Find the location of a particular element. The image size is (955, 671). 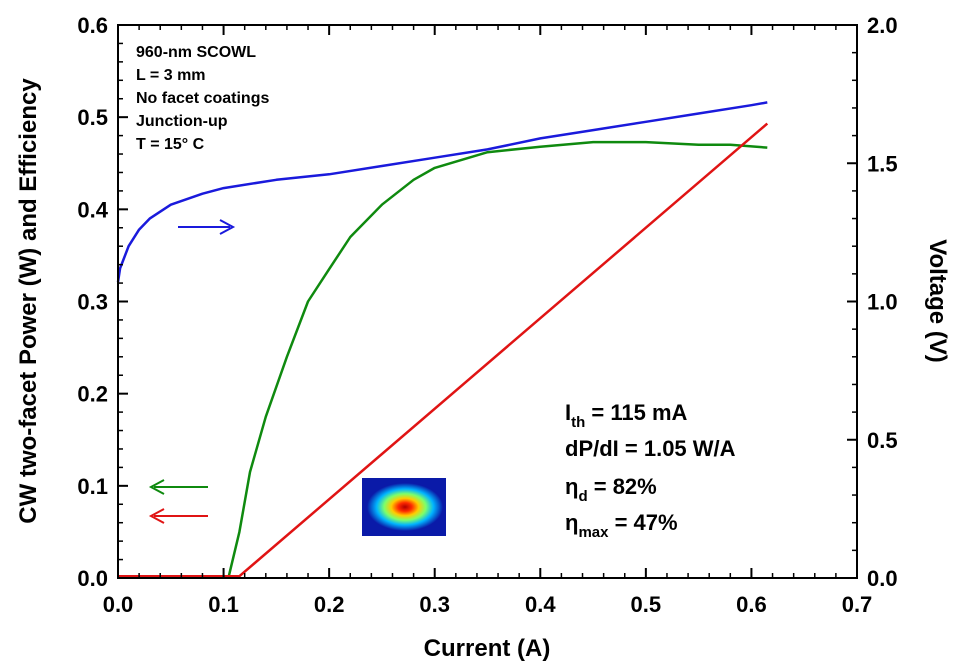

note-line: 960-nm SCOWL is located at coordinates (196, 52).